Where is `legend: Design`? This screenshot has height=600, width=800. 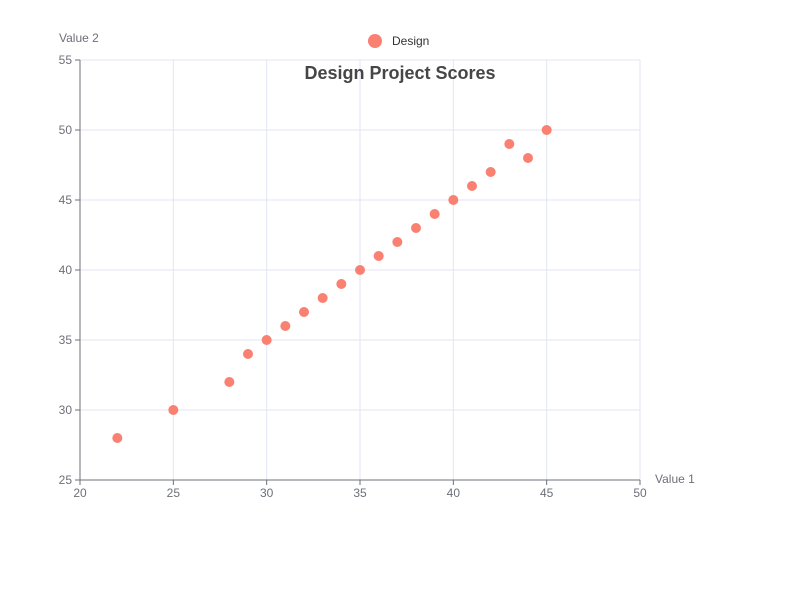 legend: Design is located at coordinates (398, 41).